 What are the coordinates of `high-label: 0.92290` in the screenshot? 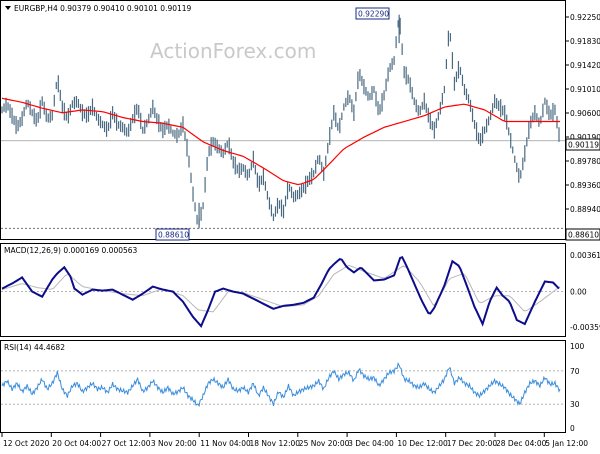 It's located at (373, 14).